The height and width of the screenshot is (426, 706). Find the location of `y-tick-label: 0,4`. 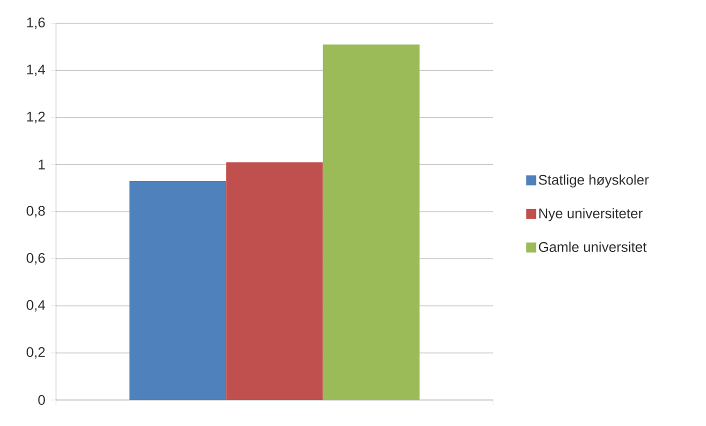

y-tick-label: 0,4 is located at coordinates (36, 306).